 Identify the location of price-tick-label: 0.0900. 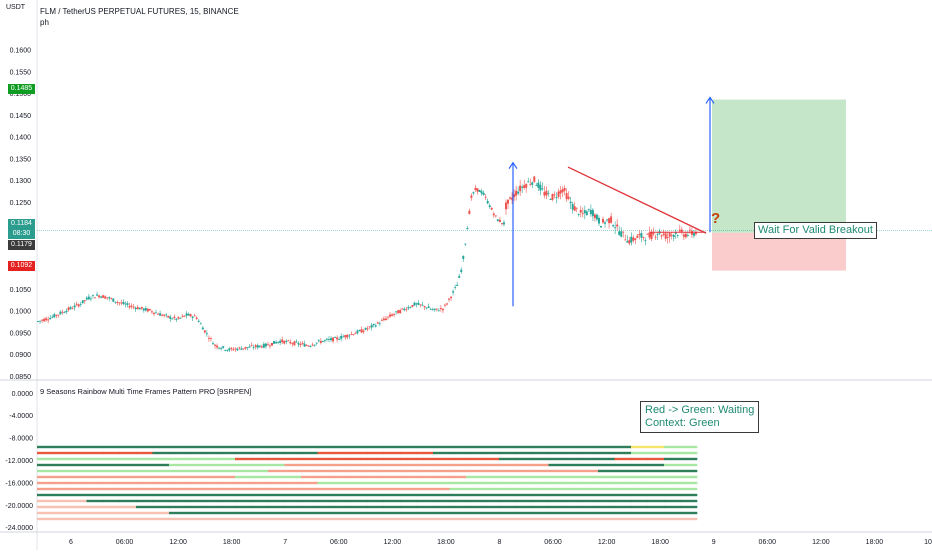
(21, 355).